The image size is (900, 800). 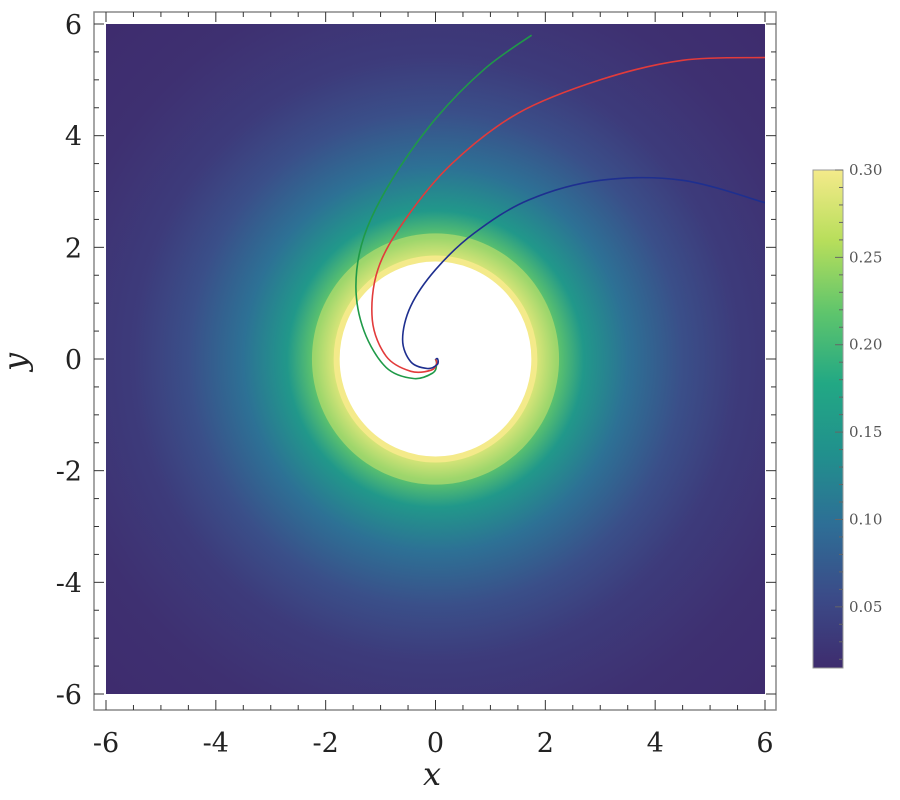 What do you see at coordinates (216, 743) in the screenshot?
I see `x-tick-label: -4` at bounding box center [216, 743].